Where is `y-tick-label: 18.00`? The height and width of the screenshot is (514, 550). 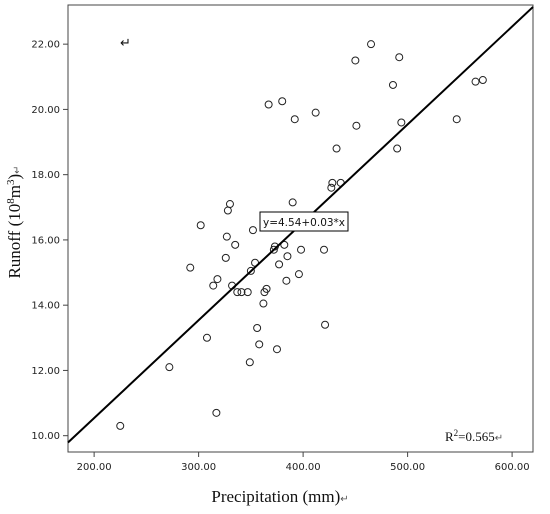
y-tick-label: 18.00 is located at coordinates (45, 175).